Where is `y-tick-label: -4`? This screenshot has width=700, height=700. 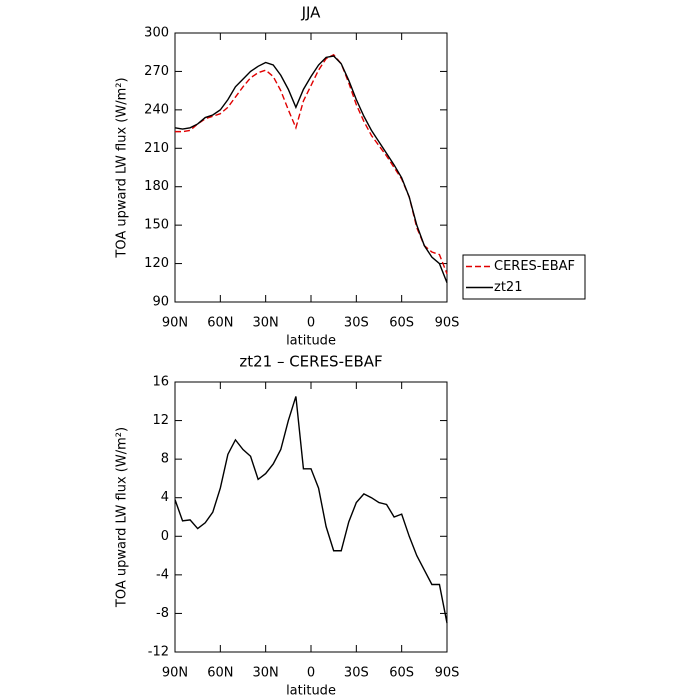 y-tick-label: -4 is located at coordinates (162, 574).